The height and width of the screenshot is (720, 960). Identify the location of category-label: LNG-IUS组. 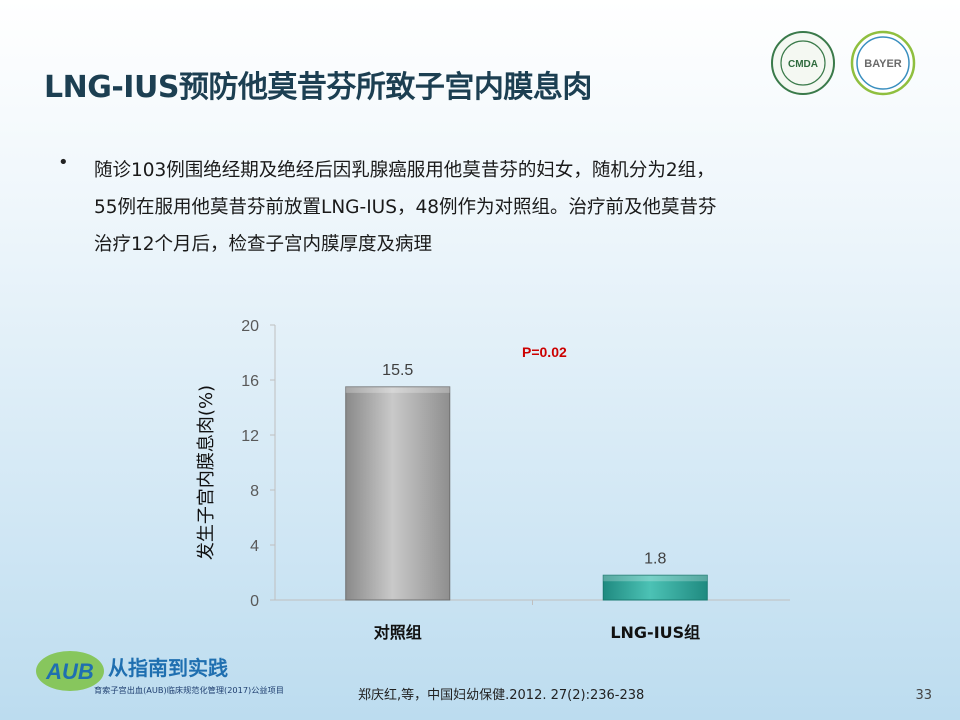
(655, 632).